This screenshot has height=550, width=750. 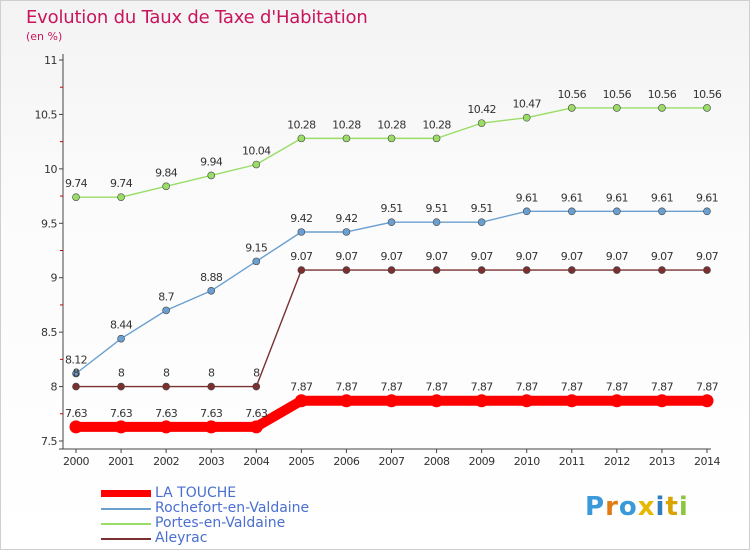 I want to click on x-tick-label: 2012, so click(x=617, y=461).